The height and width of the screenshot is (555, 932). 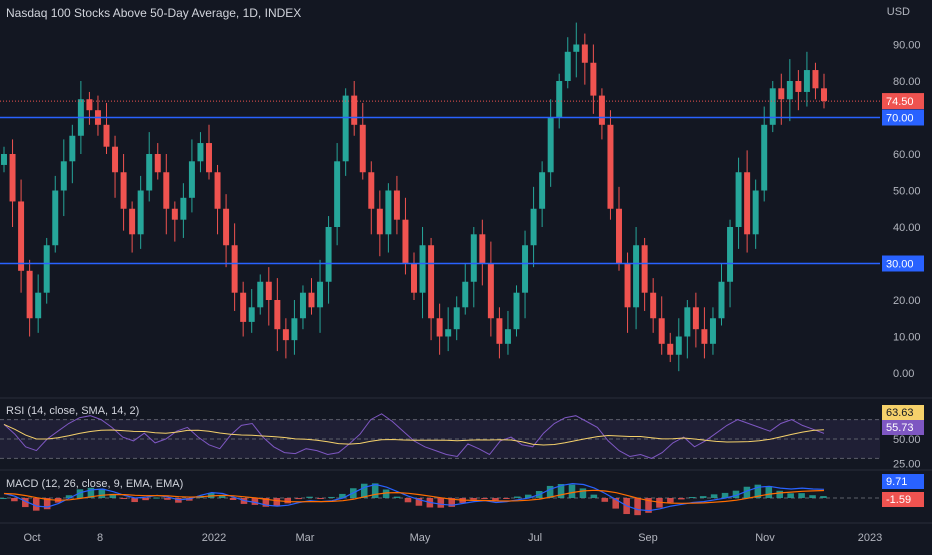 I want to click on x-tick-label: May, so click(x=420, y=538).